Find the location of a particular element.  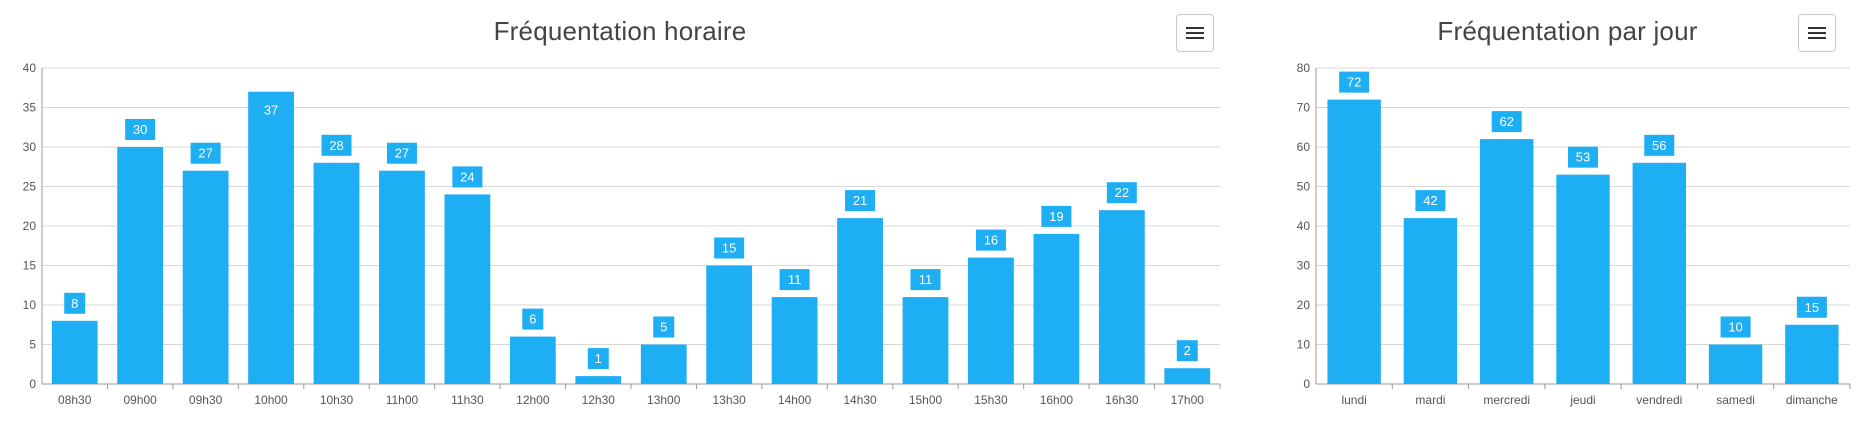

x-tick-label: mercredi is located at coordinates (1506, 400).